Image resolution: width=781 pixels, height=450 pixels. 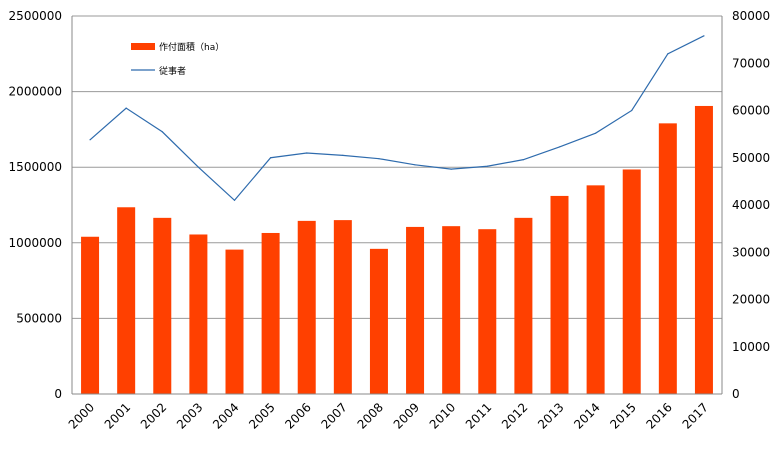 What do you see at coordinates (39, 318) in the screenshot?
I see `left-tick-label: 500000` at bounding box center [39, 318].